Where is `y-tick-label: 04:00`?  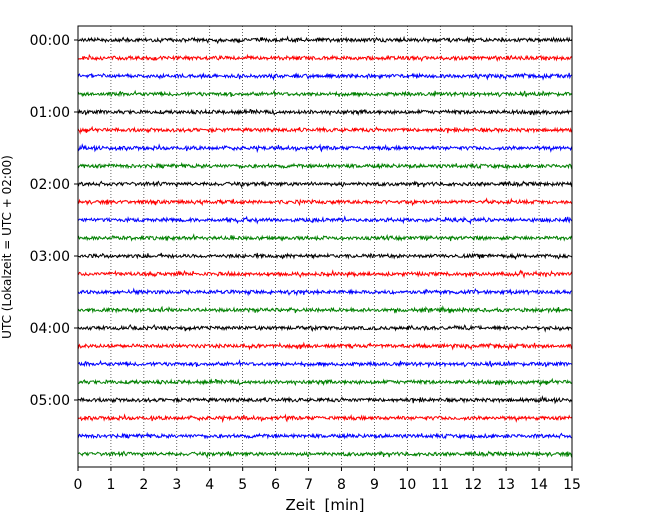 y-tick-label: 04:00 is located at coordinates (50, 329).